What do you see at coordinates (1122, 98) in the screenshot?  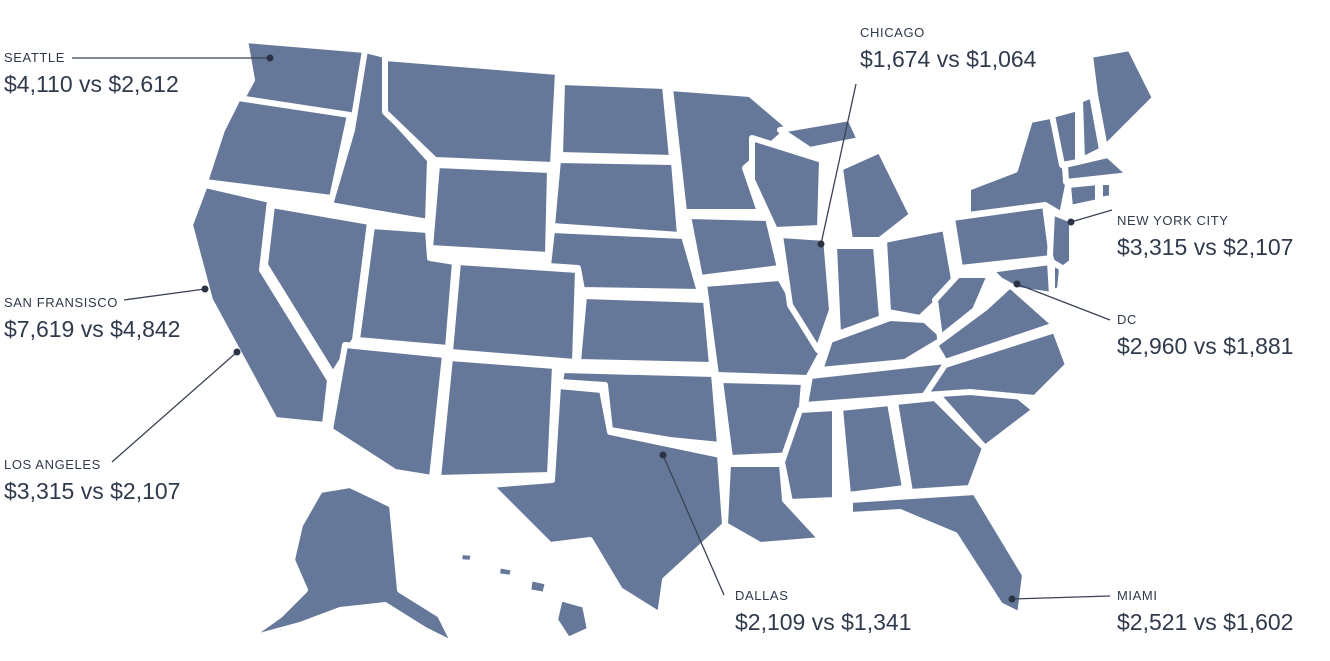 I see `state-maine` at bounding box center [1122, 98].